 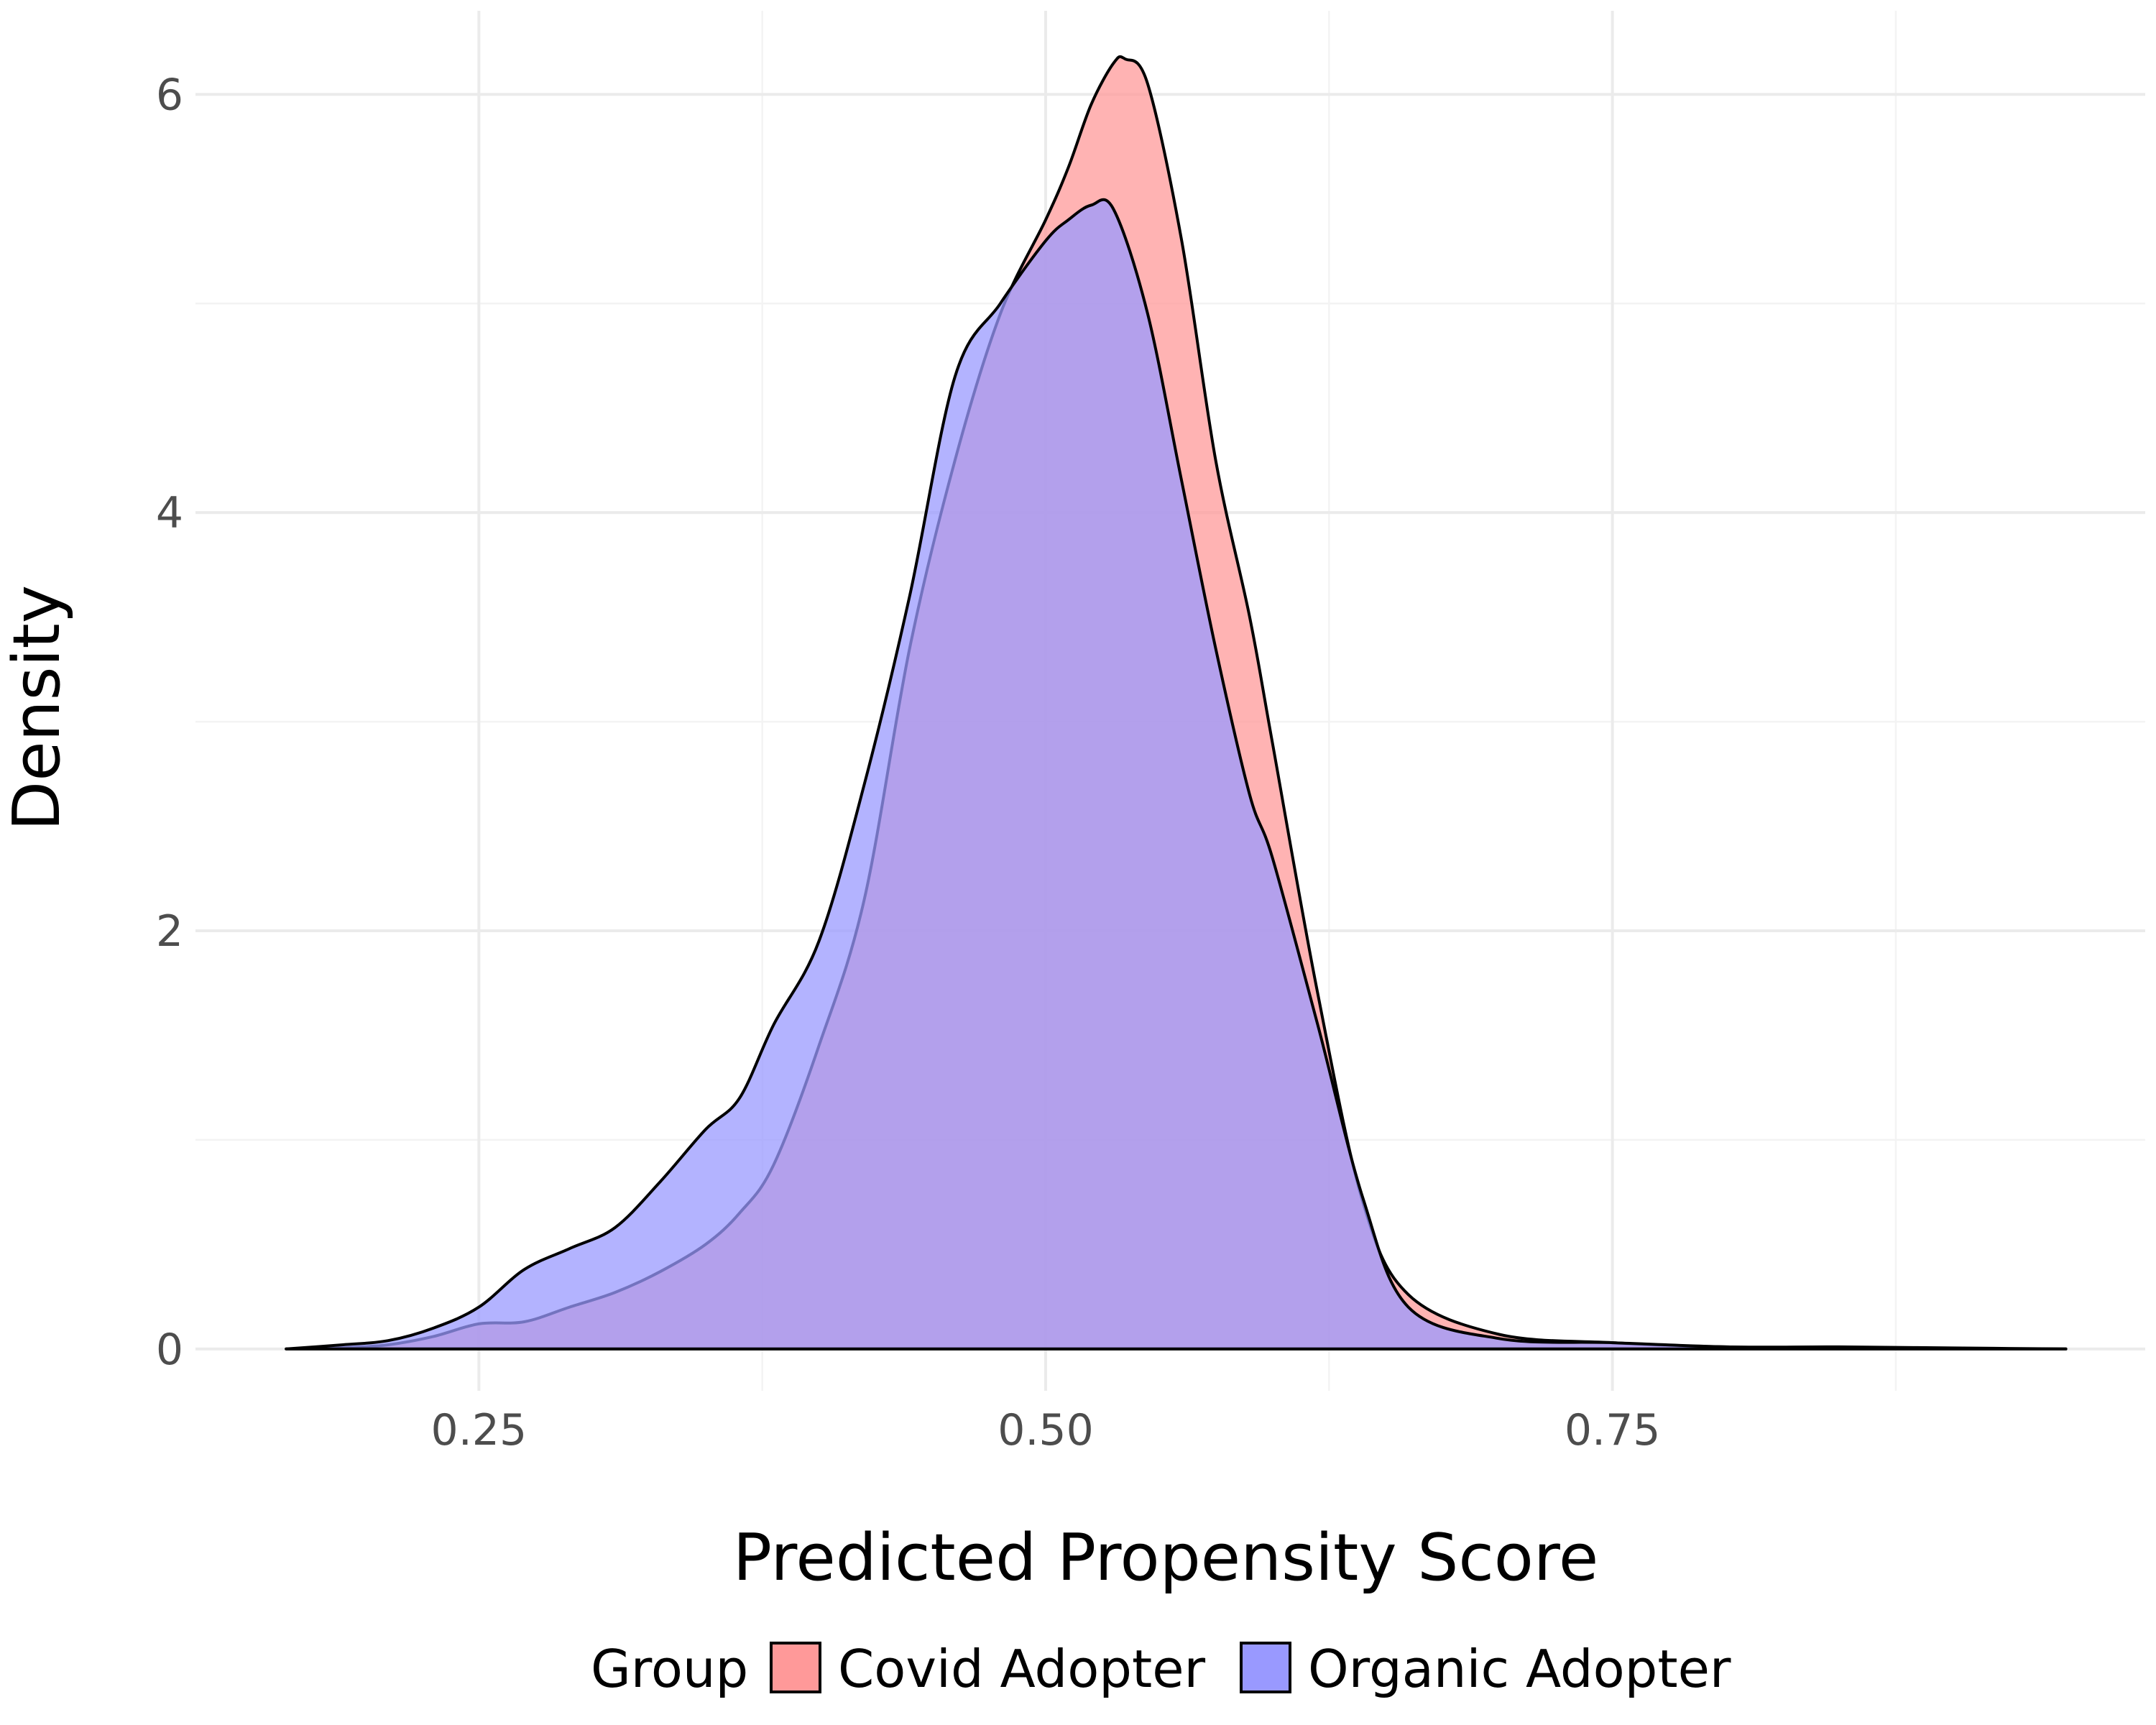 What do you see at coordinates (169, 722) in the screenshot?
I see `y-axis-ticks: 0 2 4 6` at bounding box center [169, 722].